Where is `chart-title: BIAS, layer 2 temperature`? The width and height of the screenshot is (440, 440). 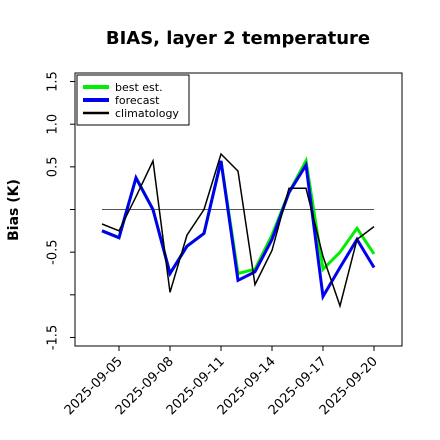 chart-title: BIAS, layer 2 temperature is located at coordinates (238, 38).